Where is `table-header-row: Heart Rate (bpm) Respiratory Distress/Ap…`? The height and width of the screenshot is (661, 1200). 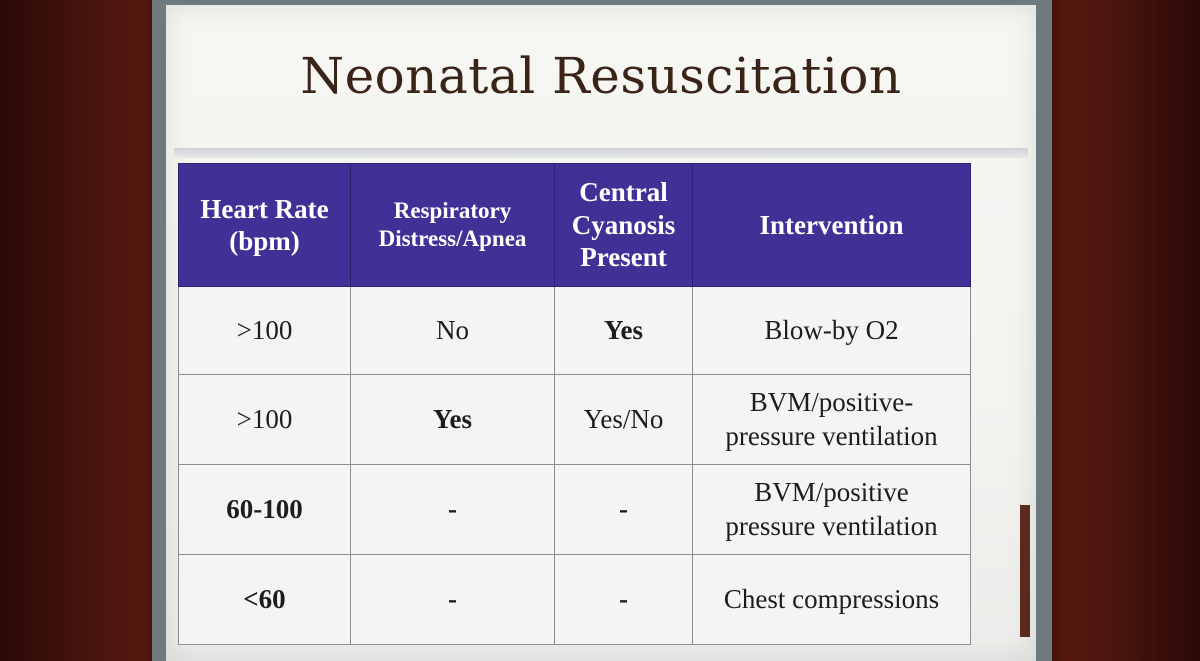 table-header-row: Heart Rate (bpm) Respiratory Distress/Ap… is located at coordinates (574, 225).